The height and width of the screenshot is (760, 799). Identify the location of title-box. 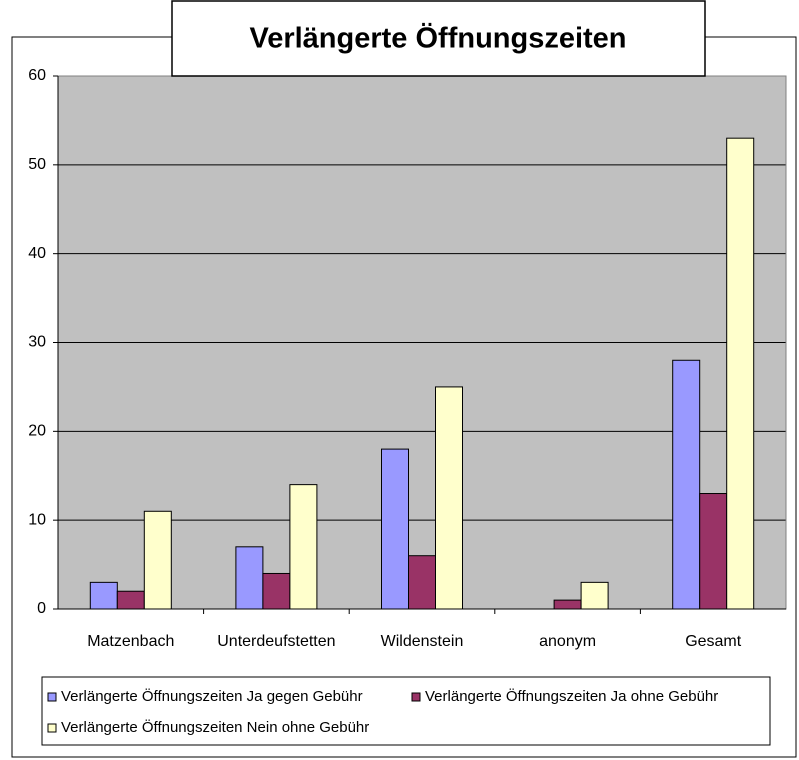
(438, 38).